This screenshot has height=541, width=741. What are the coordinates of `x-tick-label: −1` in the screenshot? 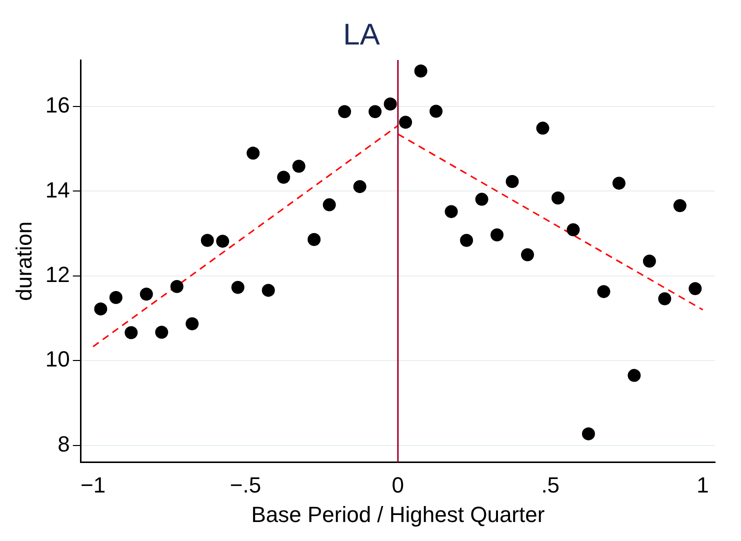 It's located at (93, 485).